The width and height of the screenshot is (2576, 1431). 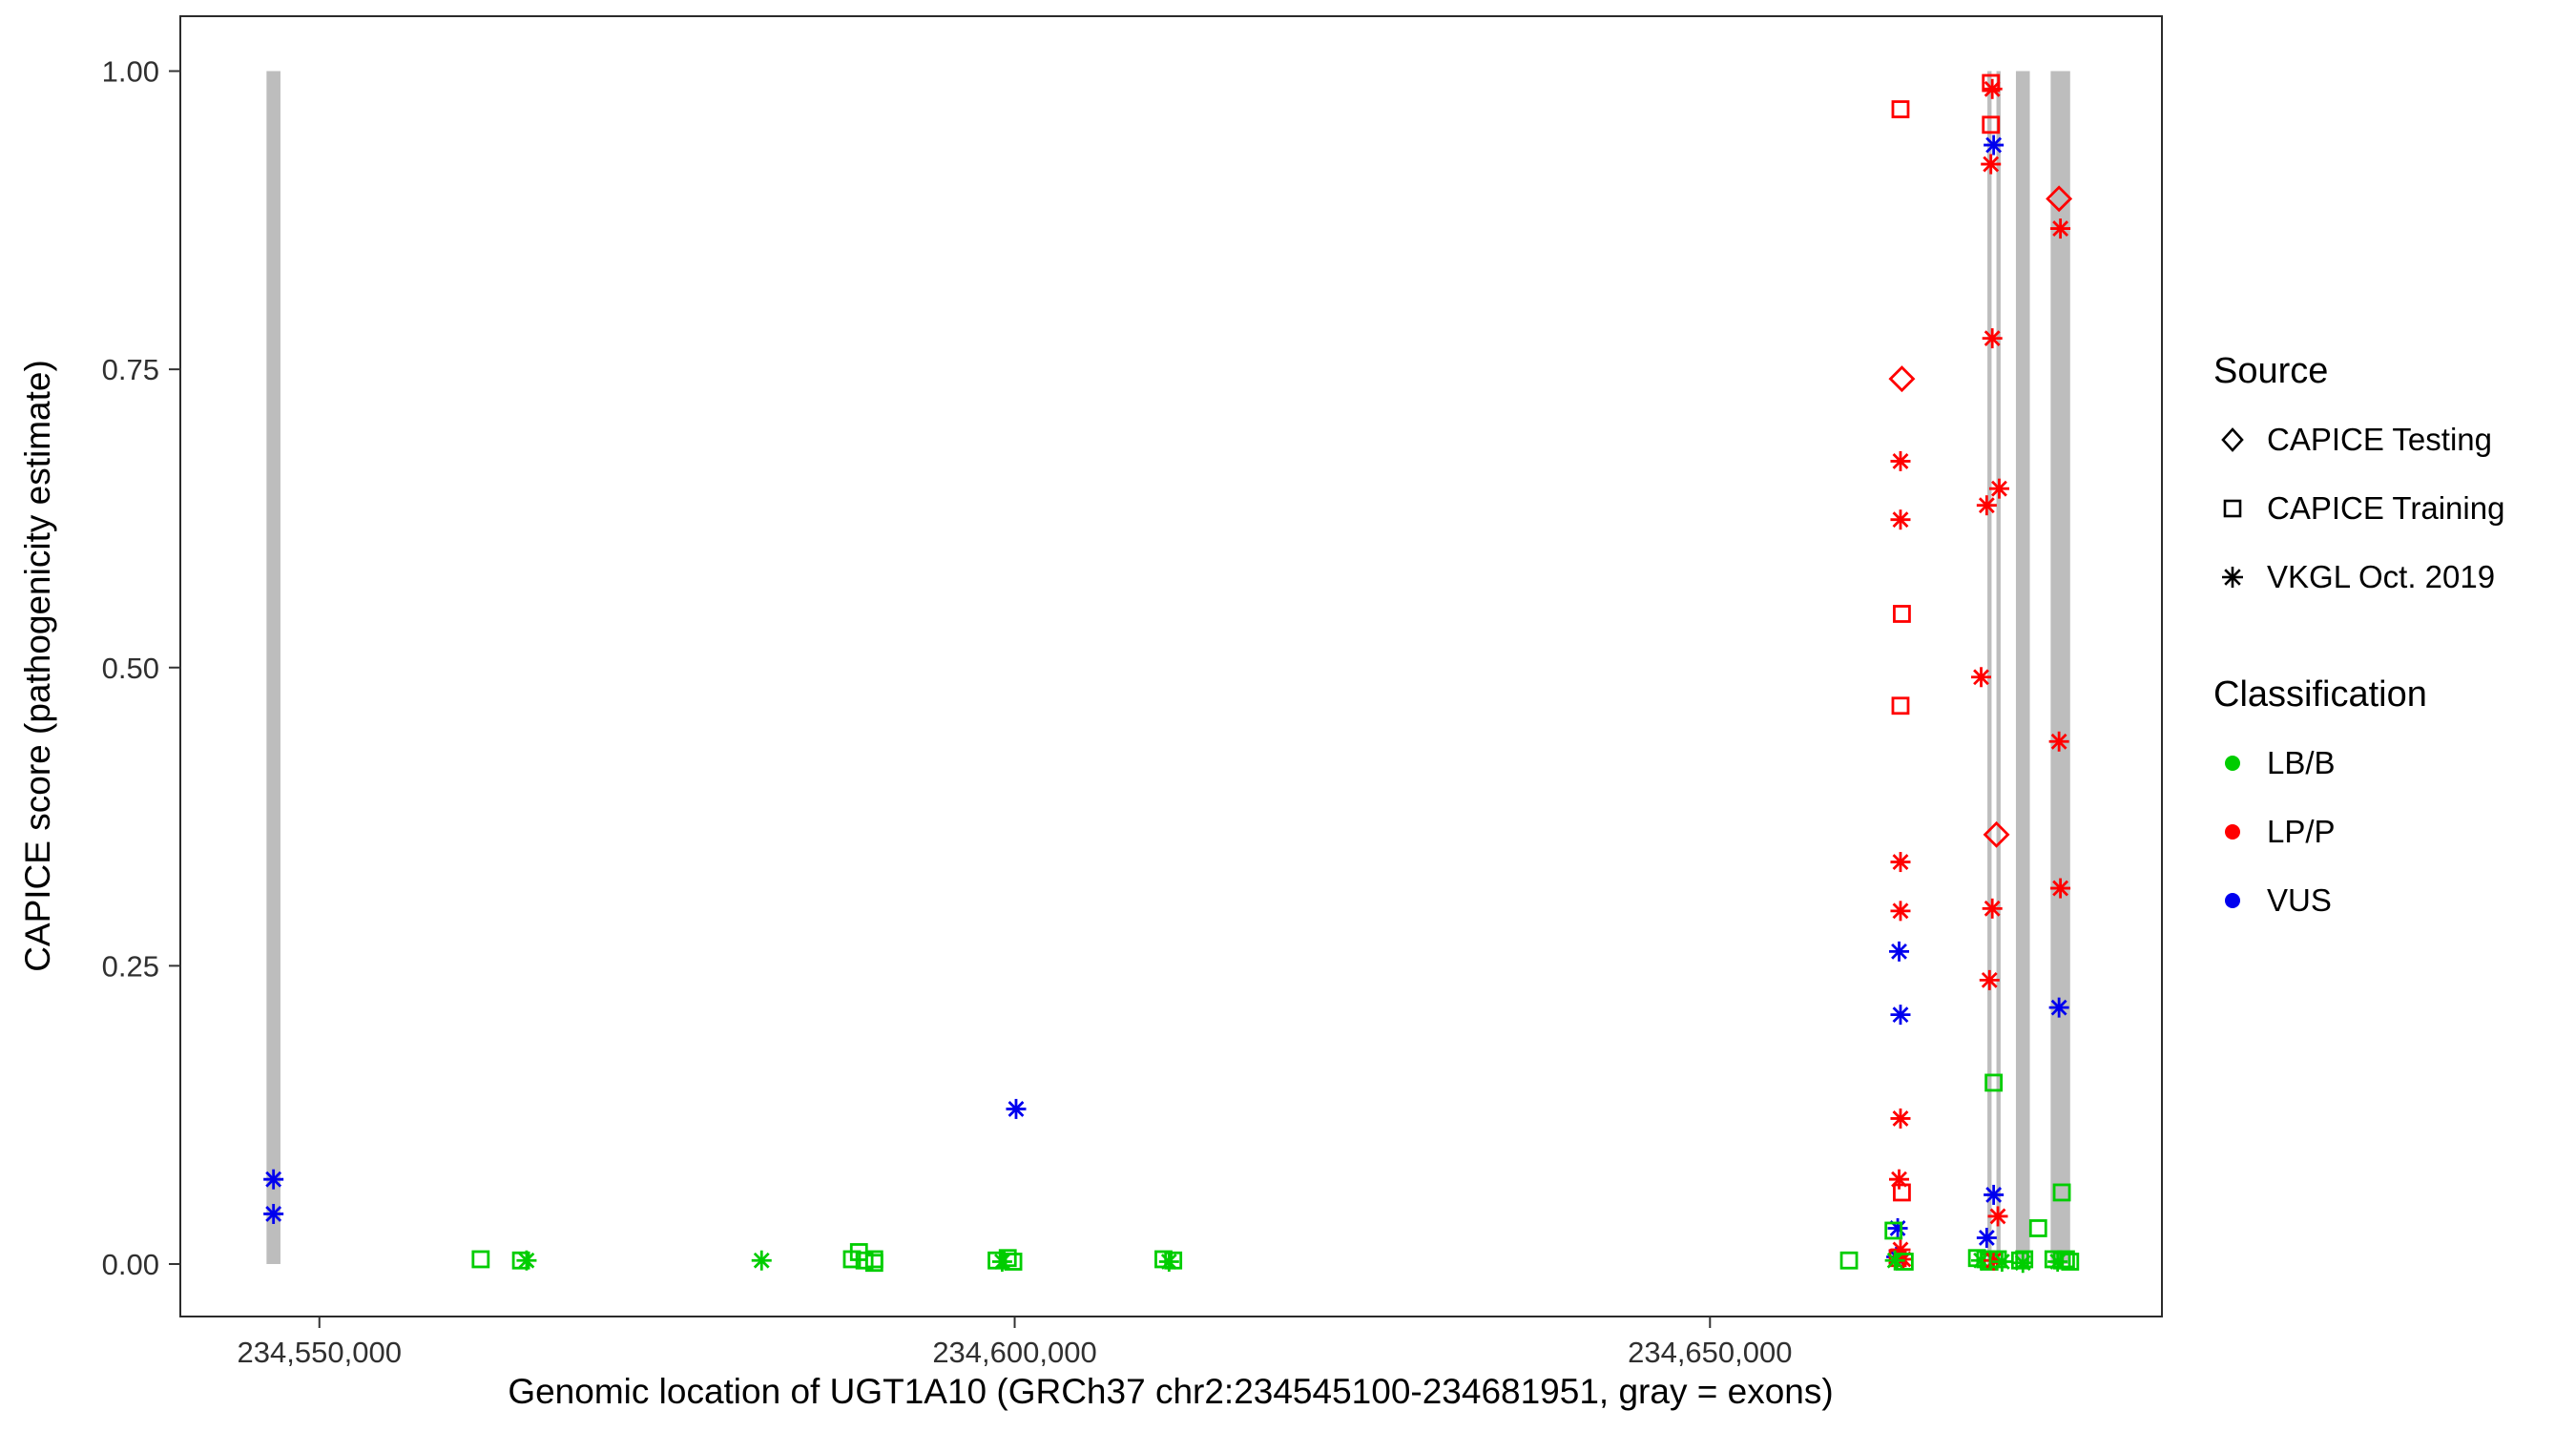 What do you see at coordinates (2271, 371) in the screenshot?
I see `legend-source-title: Source` at bounding box center [2271, 371].